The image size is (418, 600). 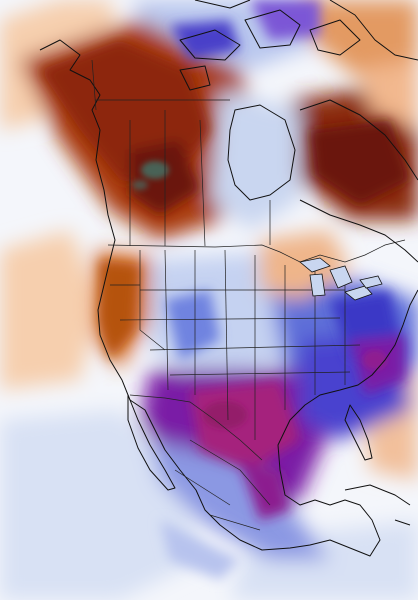 What do you see at coordinates (341, 279) in the screenshot?
I see `great-lakes` at bounding box center [341, 279].